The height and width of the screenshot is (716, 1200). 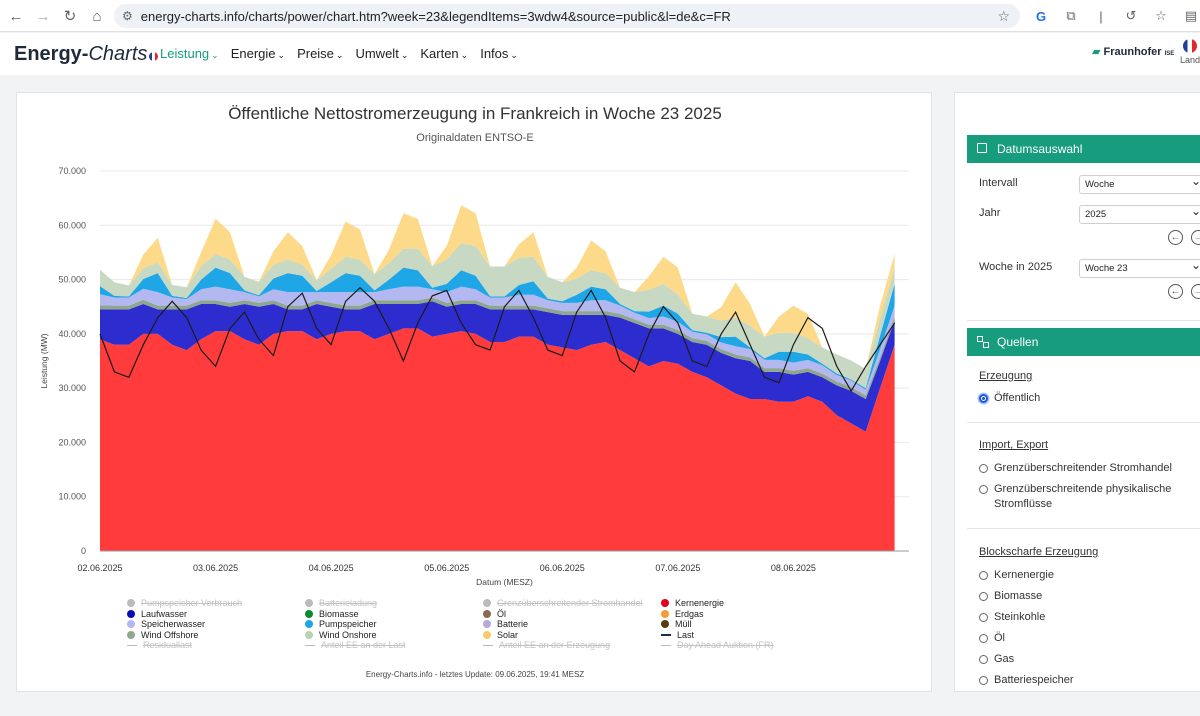 I want to click on x-axis-label: Datum (MESZ), so click(x=504, y=582).